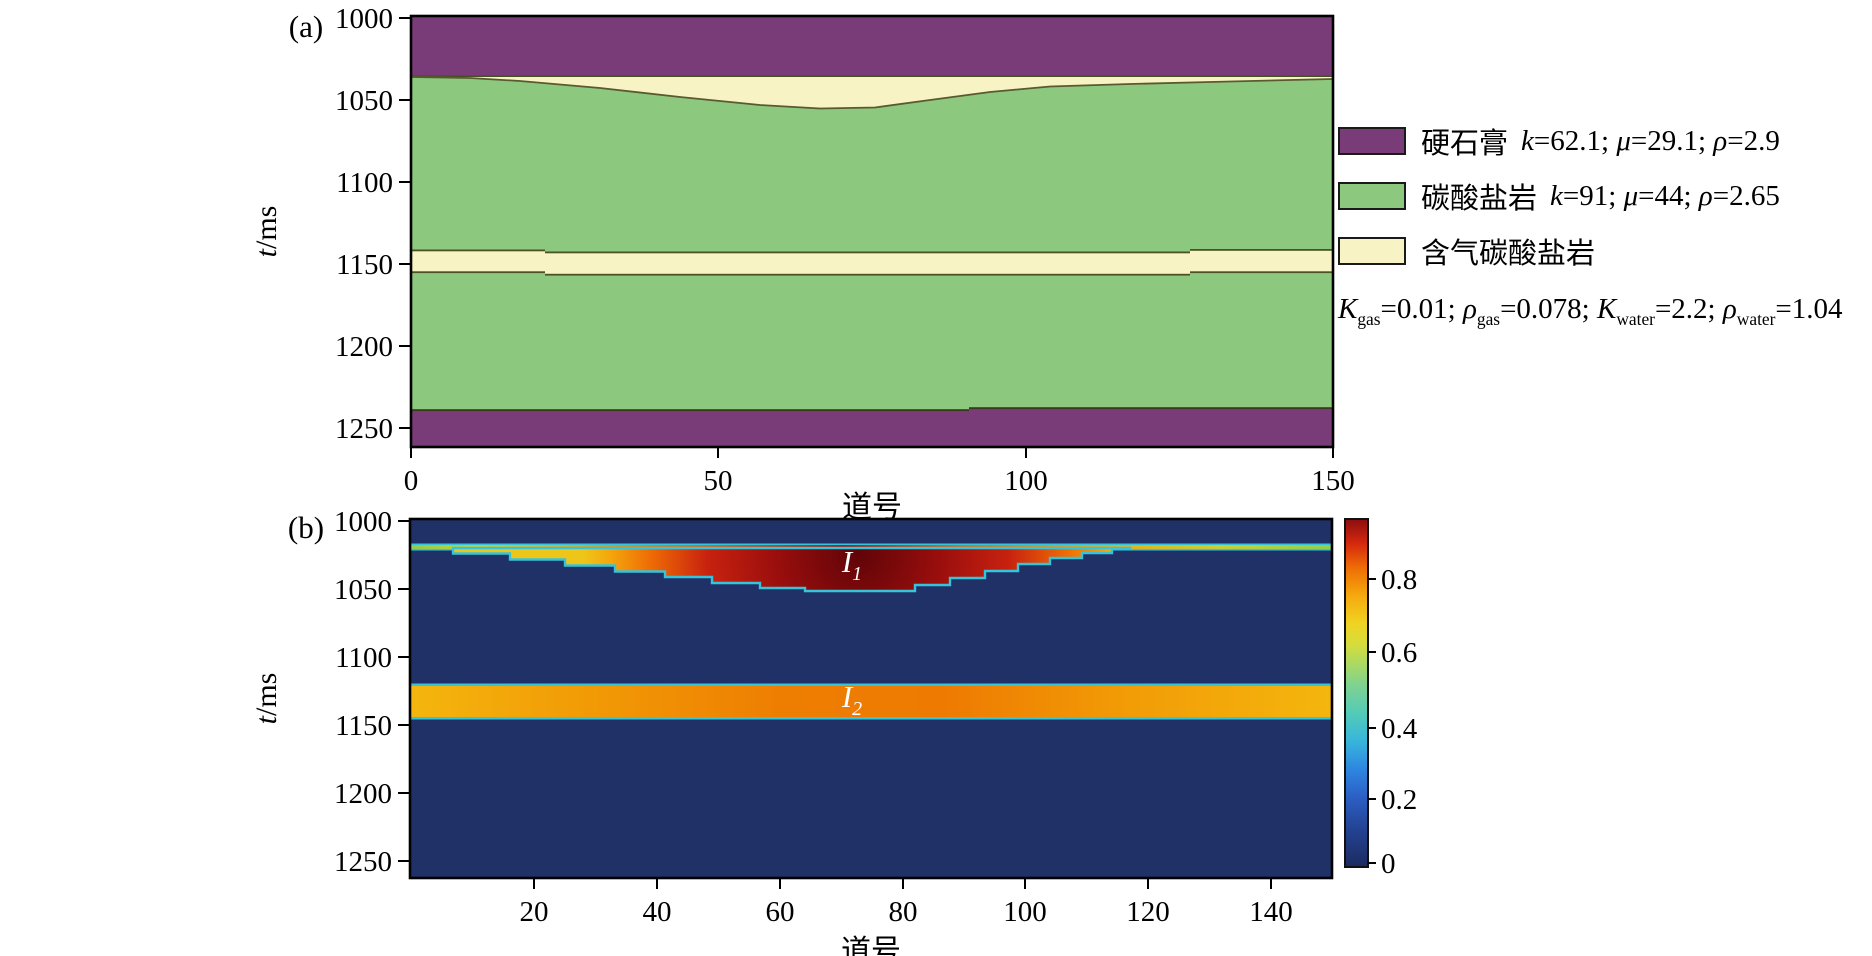 The height and width of the screenshot is (956, 1872). I want to click on legend-params-carbonate: k=91; μ=44; ρ=2.65, so click(1665, 195).